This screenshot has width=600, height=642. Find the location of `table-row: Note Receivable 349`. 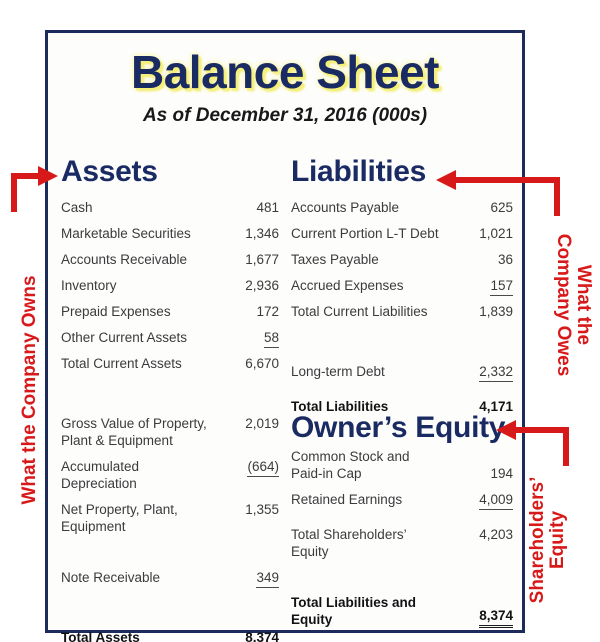

table-row: Note Receivable 349 is located at coordinates (170, 582).